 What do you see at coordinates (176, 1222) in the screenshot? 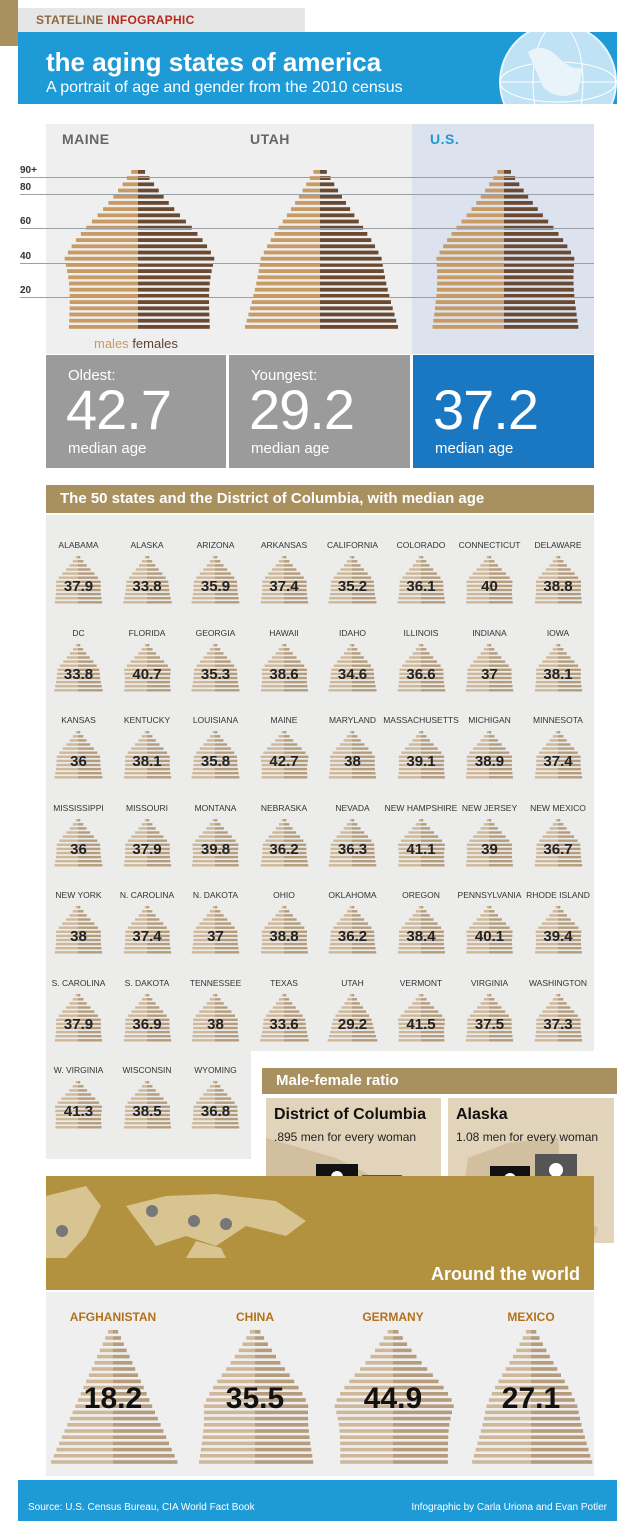
I see `world-map-icon` at bounding box center [176, 1222].